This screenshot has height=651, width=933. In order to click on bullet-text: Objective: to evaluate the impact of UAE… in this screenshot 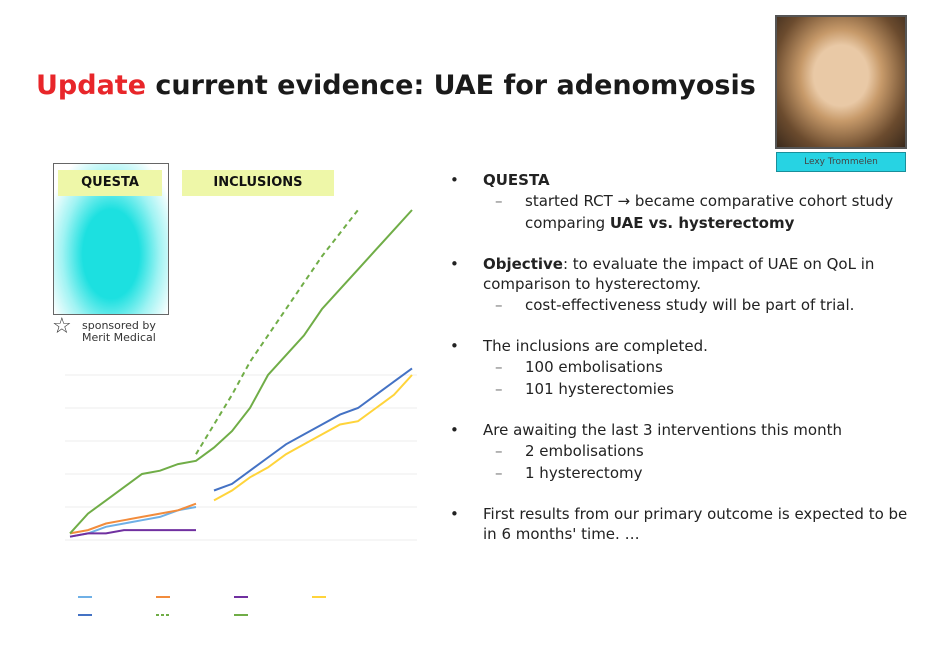, I will do `click(696, 274)`.